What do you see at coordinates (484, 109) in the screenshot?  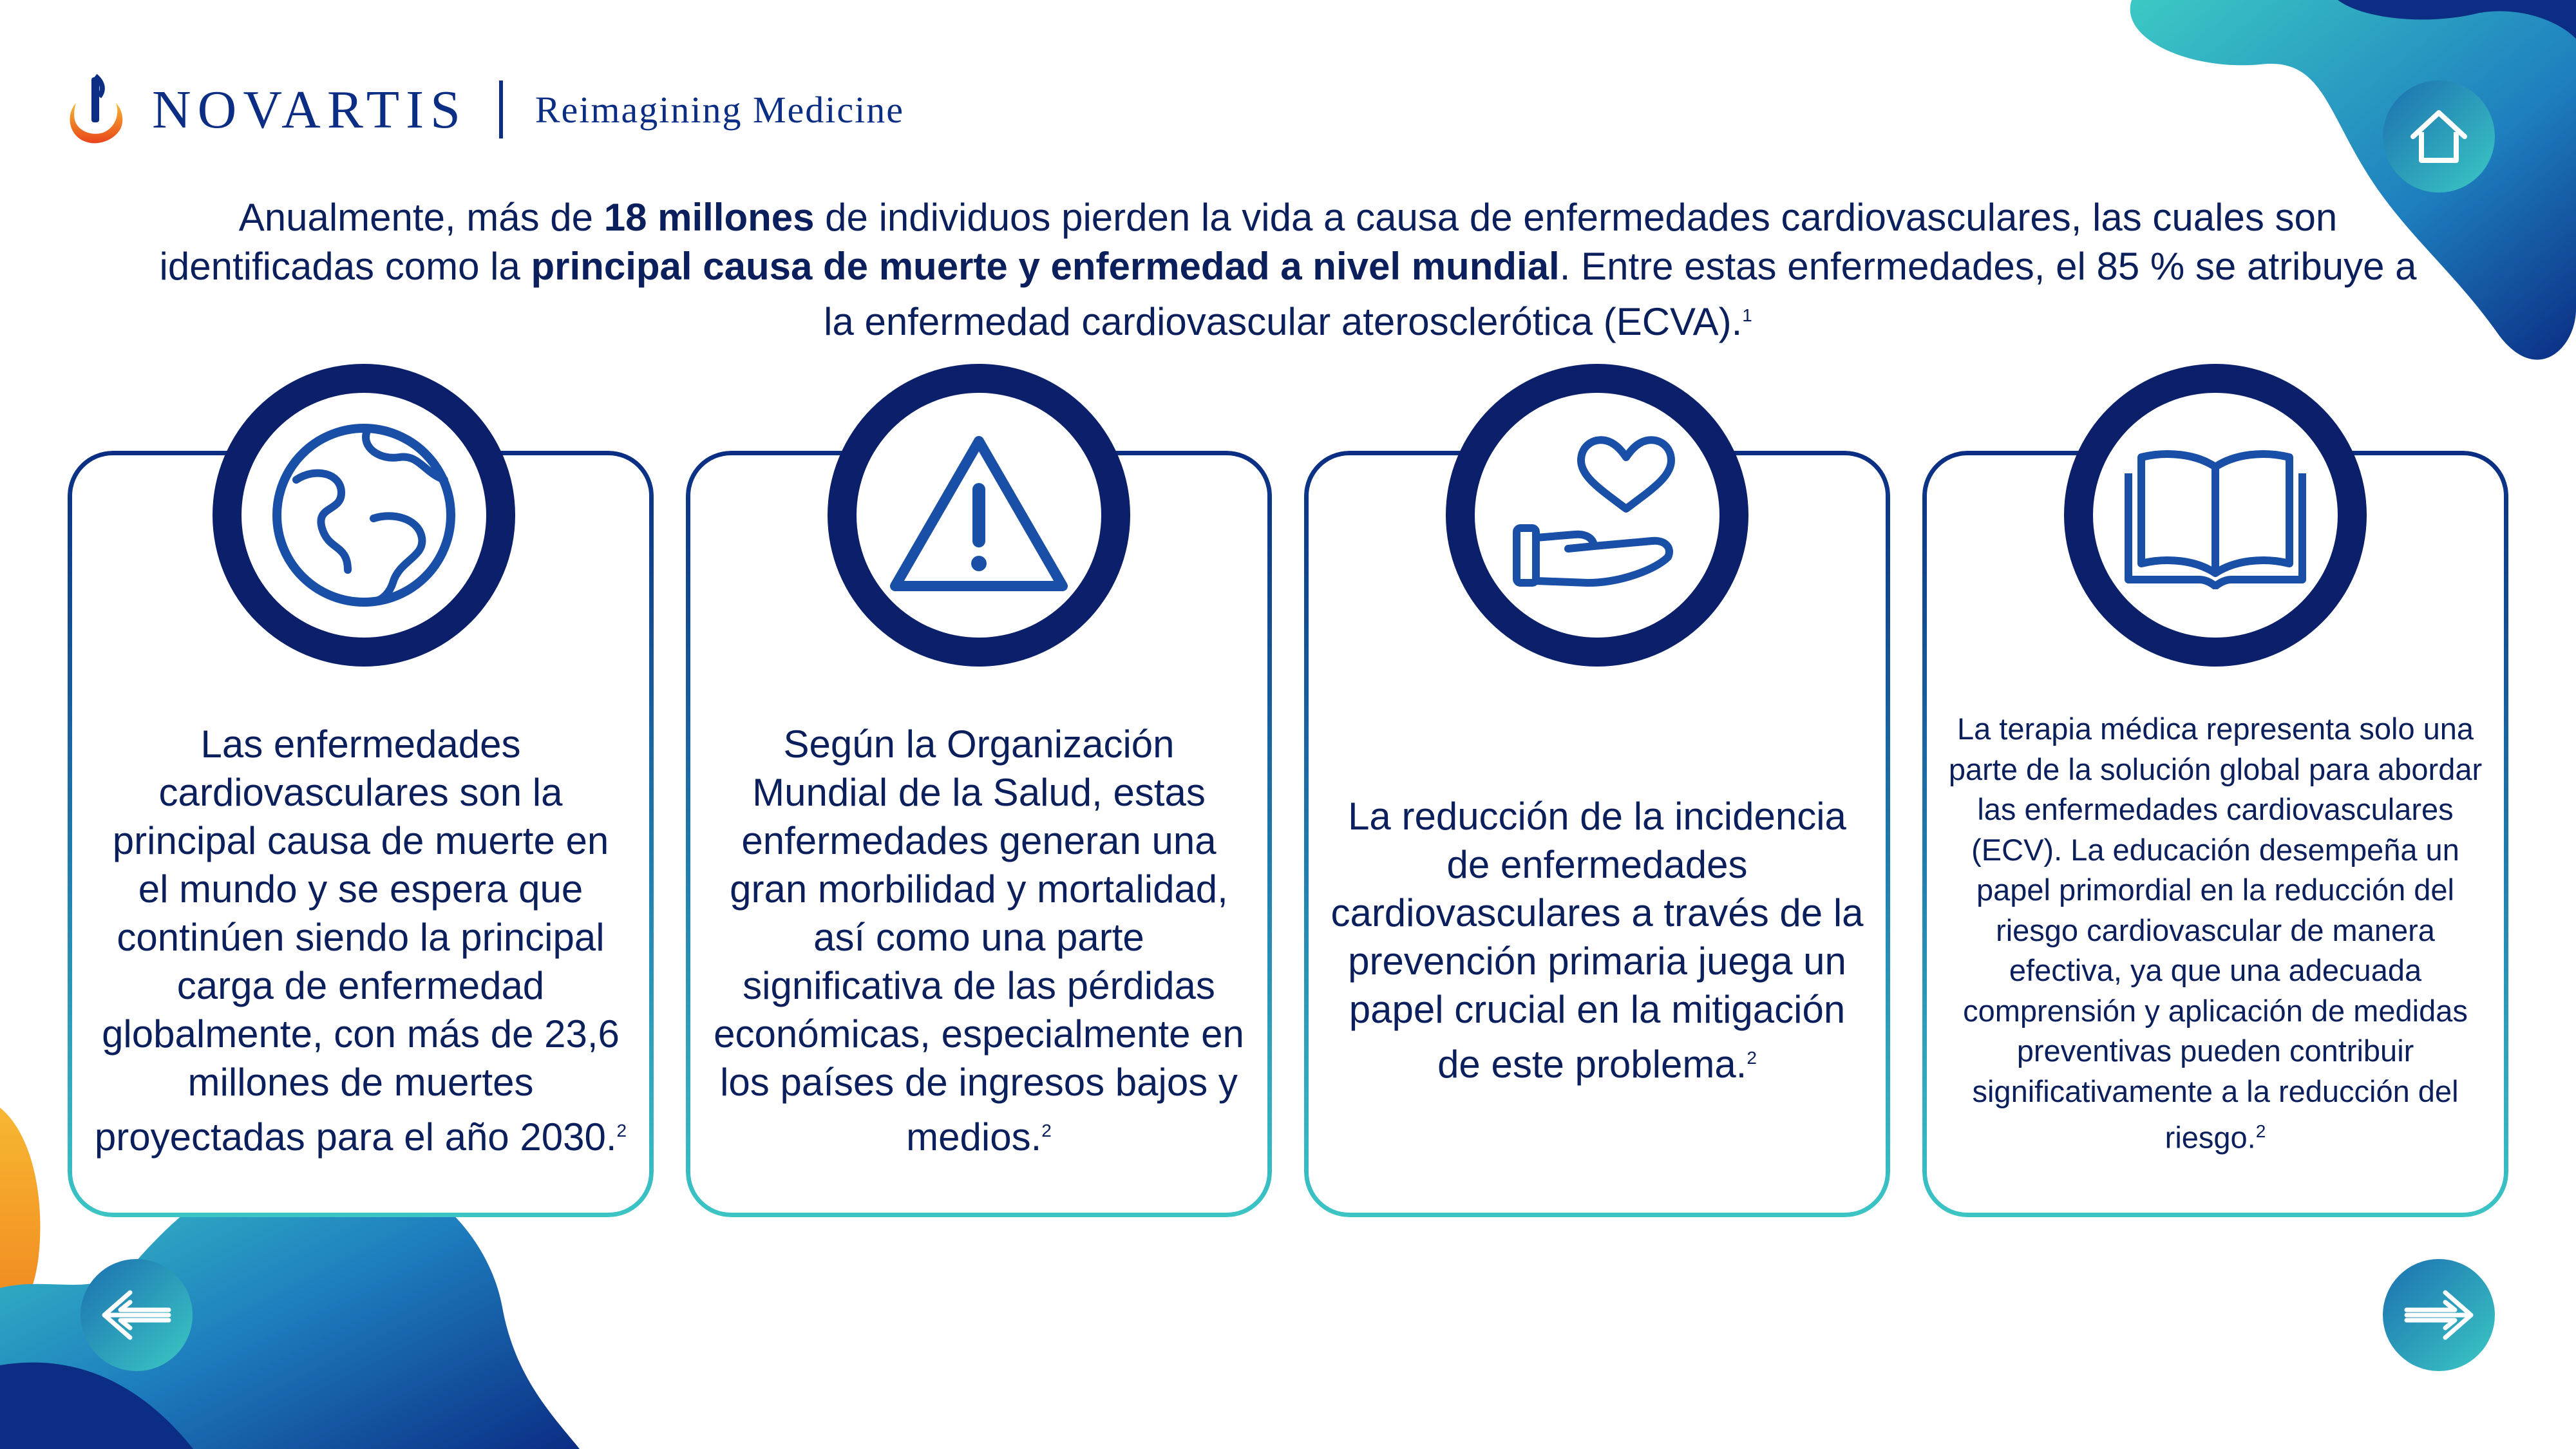 I see `header: NOVARTIS Reimagining Medicine` at bounding box center [484, 109].